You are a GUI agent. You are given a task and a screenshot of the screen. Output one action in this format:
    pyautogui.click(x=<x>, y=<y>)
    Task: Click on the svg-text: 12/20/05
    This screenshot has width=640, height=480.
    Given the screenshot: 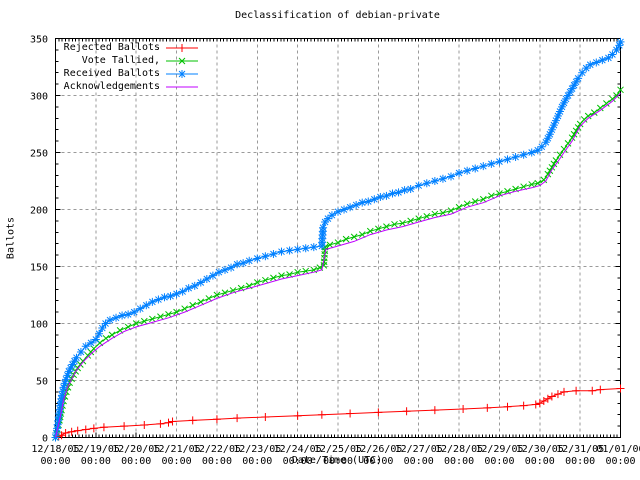 What is the action you would take?
    pyautogui.click(x=136, y=449)
    